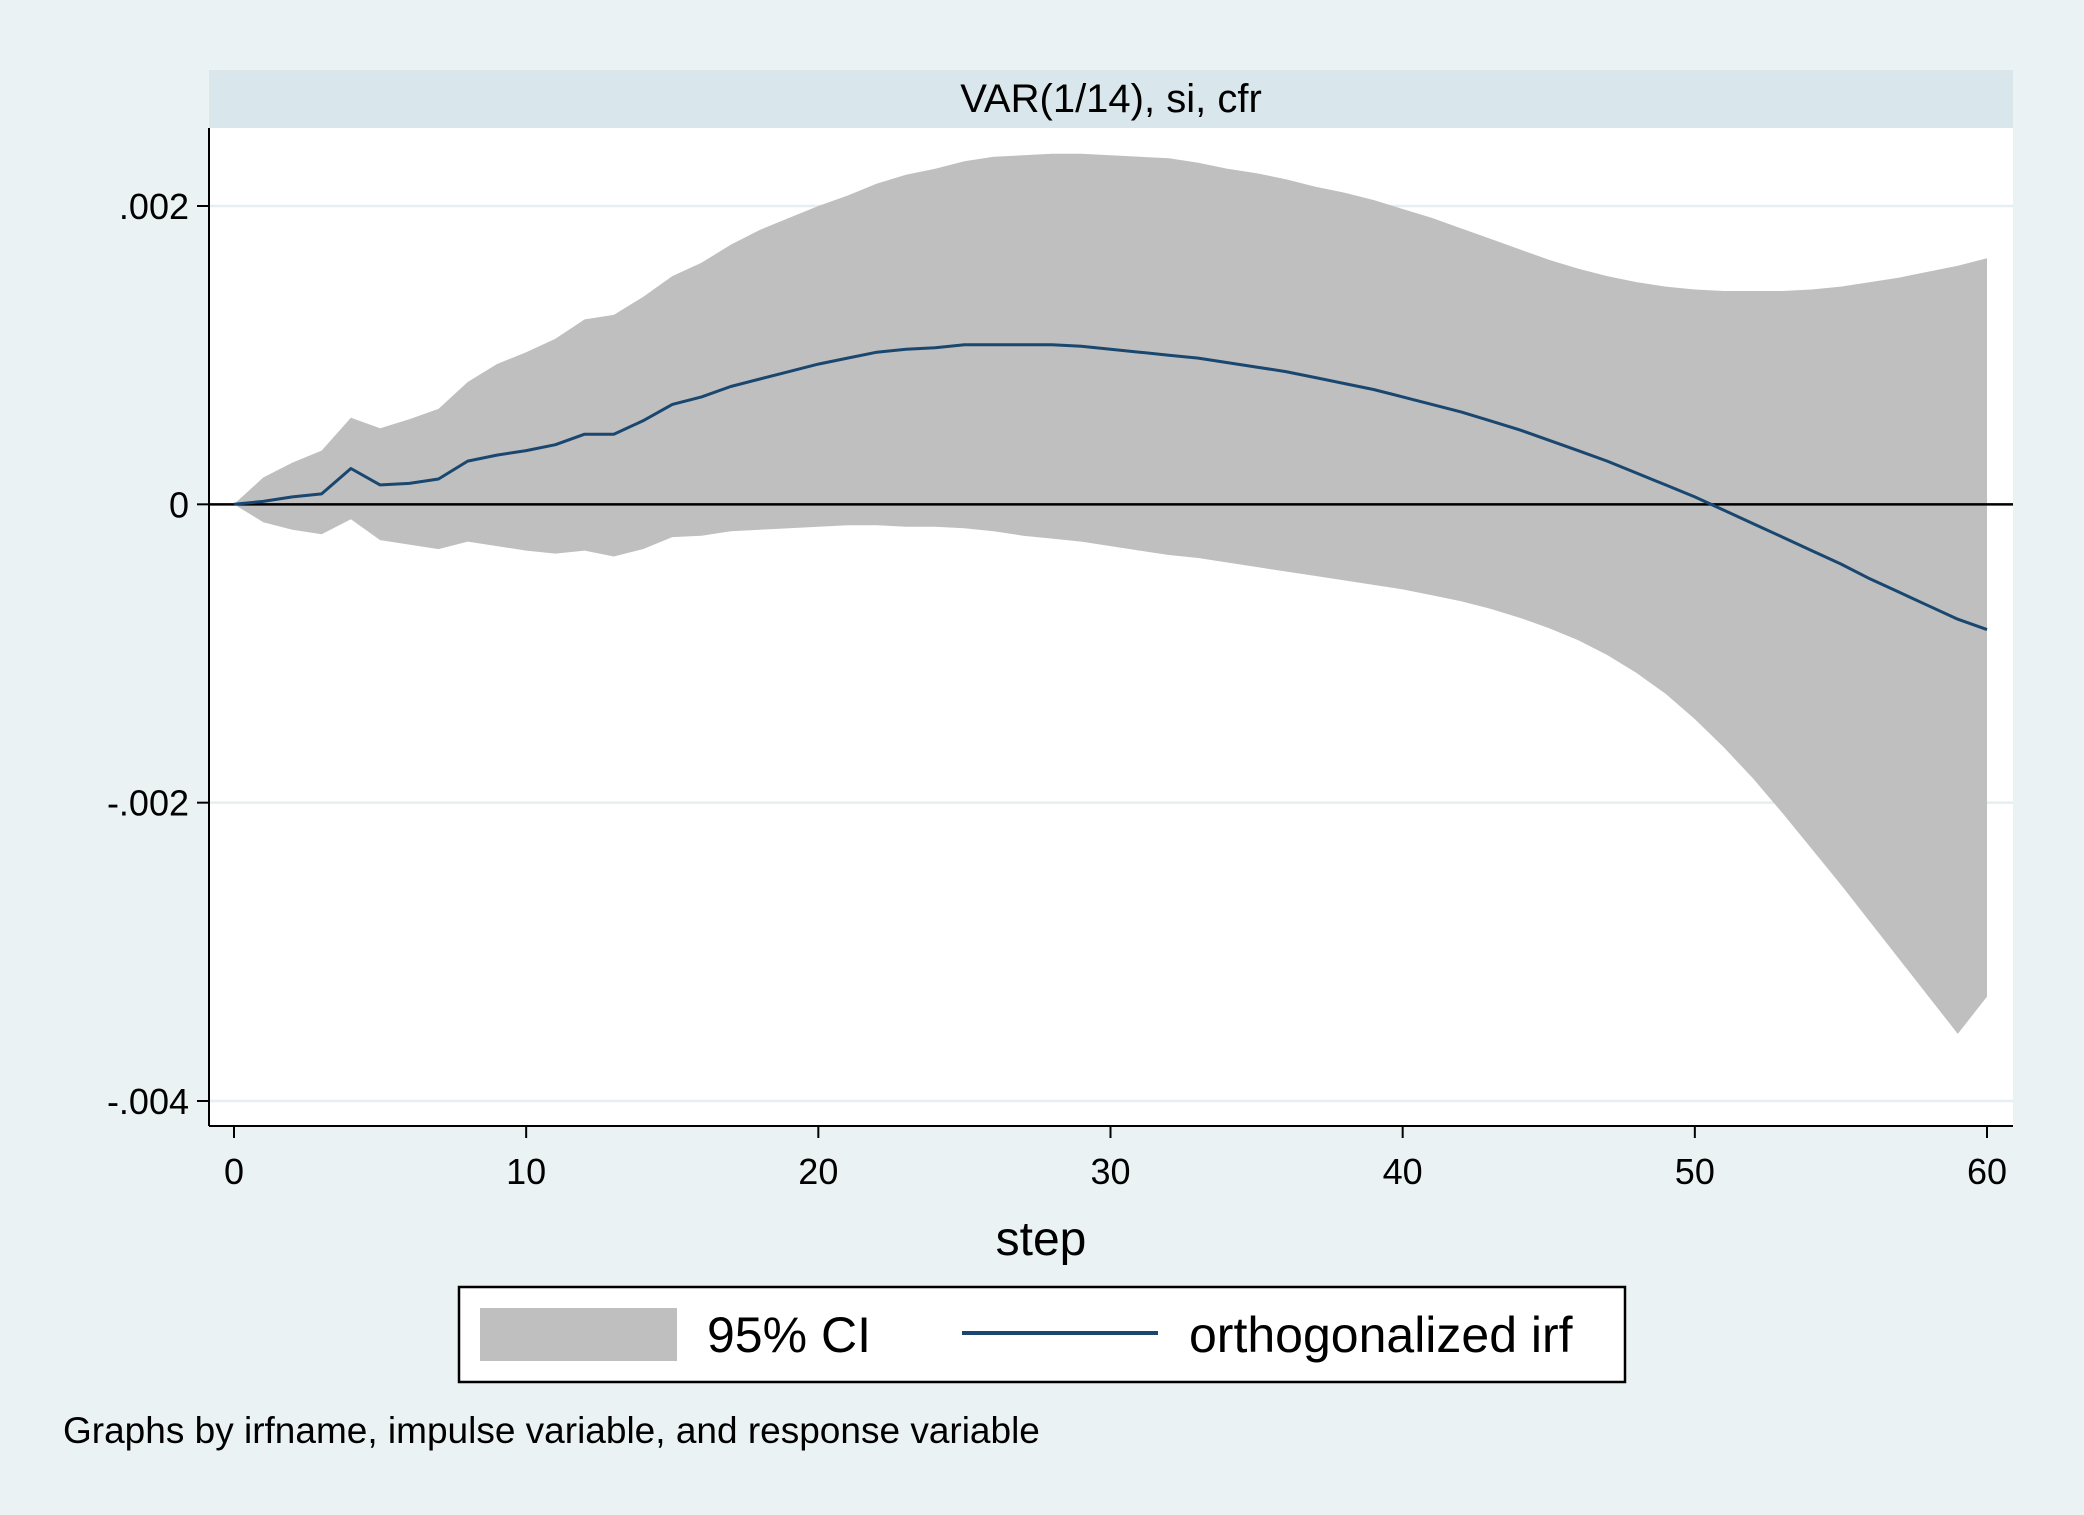 The image size is (2084, 1515). I want to click on x-tick-label: 20, so click(818, 1171).